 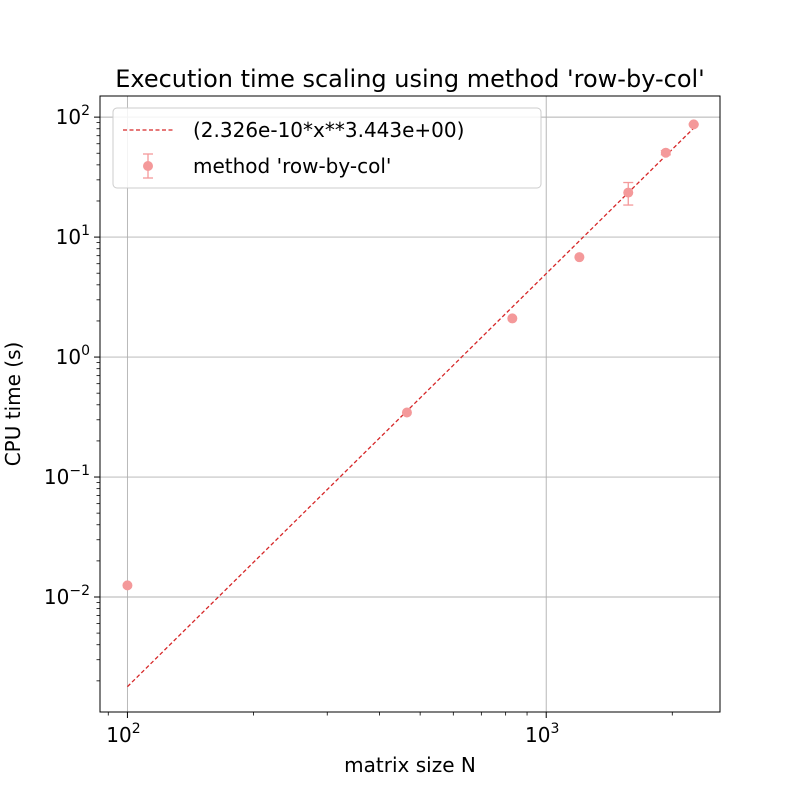 What do you see at coordinates (73, 116) in the screenshot?
I see `y-tick-label: 10²` at bounding box center [73, 116].